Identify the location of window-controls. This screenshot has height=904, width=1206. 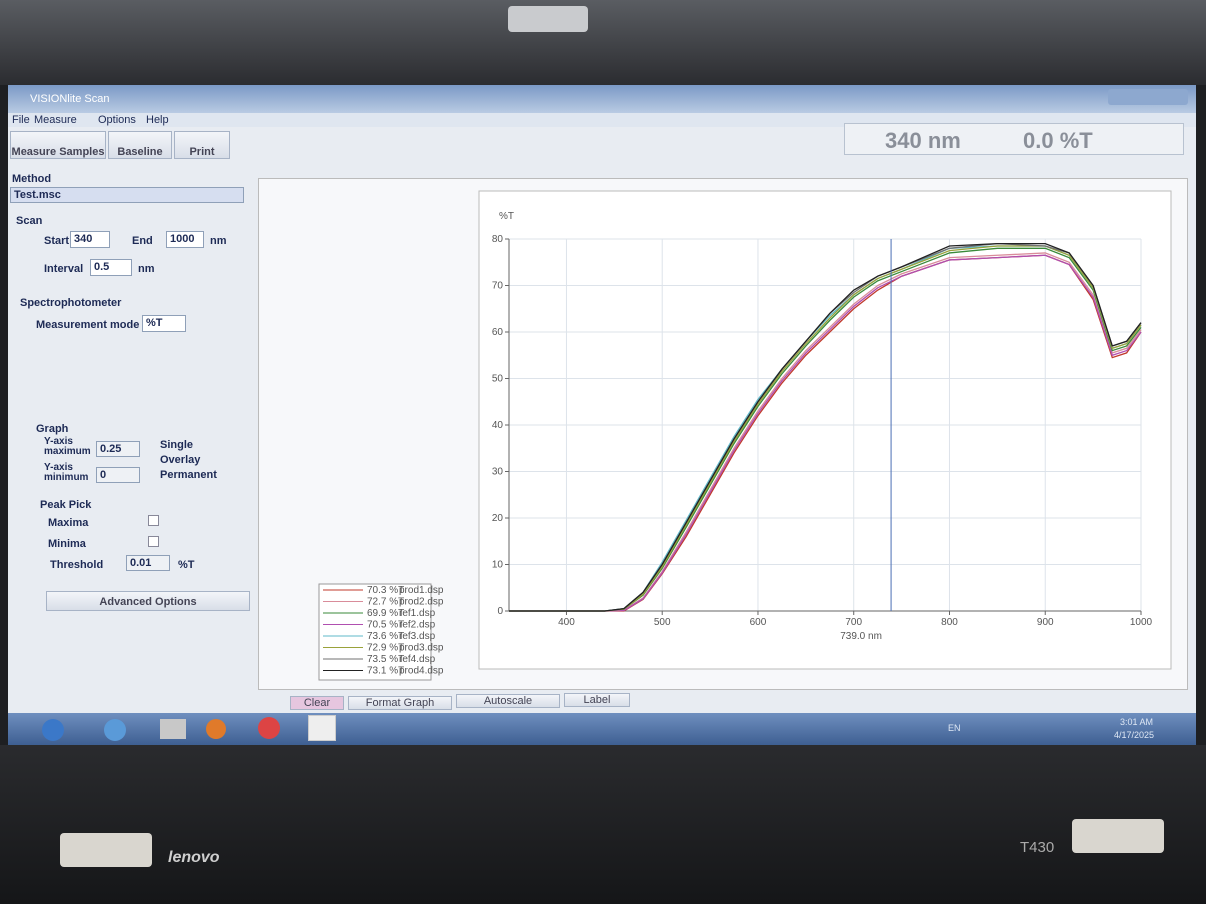
(1148, 97).